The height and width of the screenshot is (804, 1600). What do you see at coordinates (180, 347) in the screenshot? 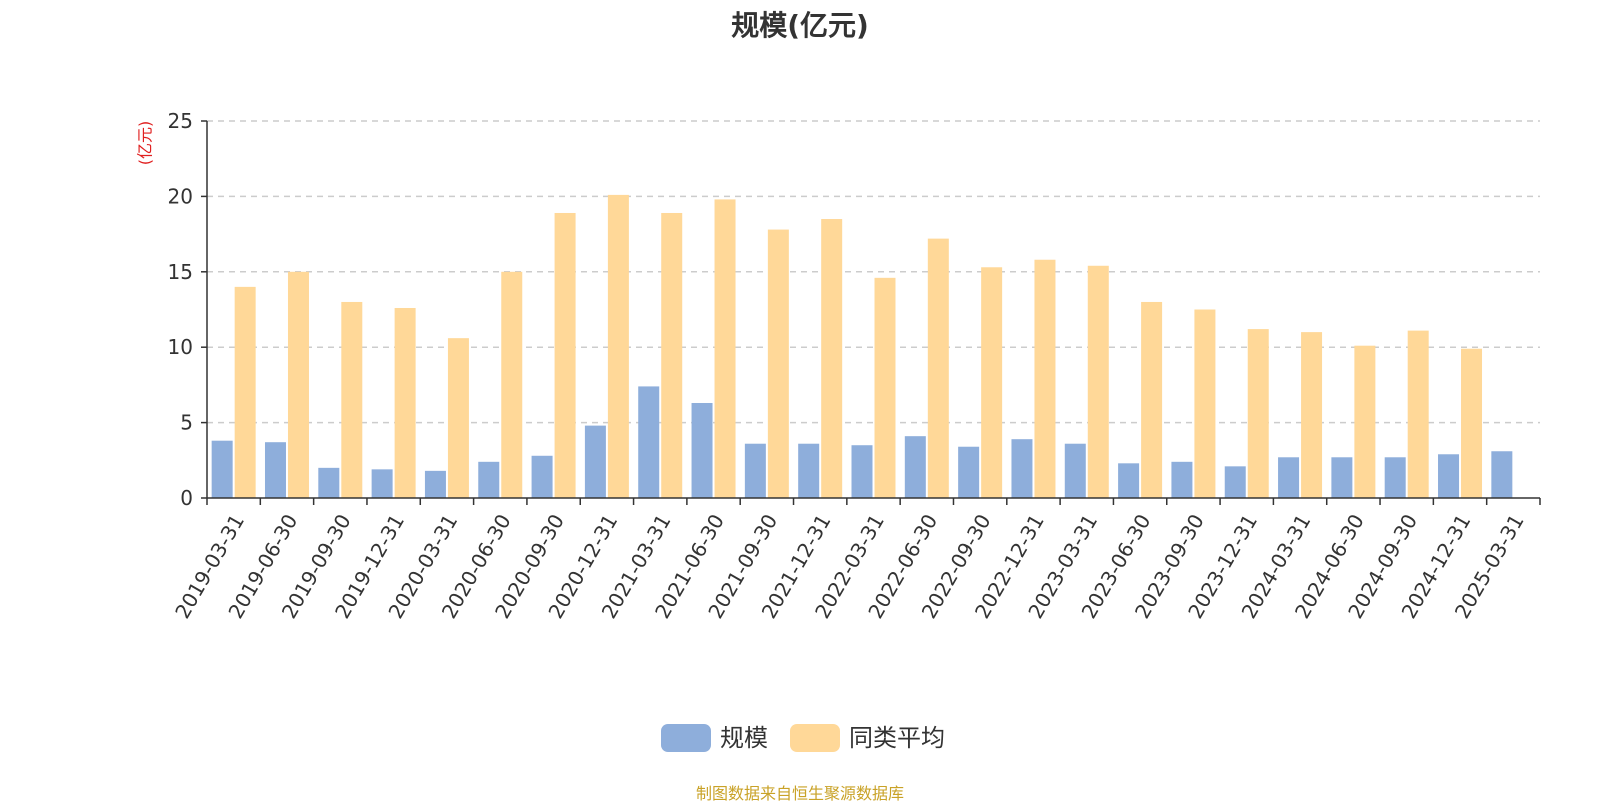
I see `y-tick-label-2: 10` at bounding box center [180, 347].